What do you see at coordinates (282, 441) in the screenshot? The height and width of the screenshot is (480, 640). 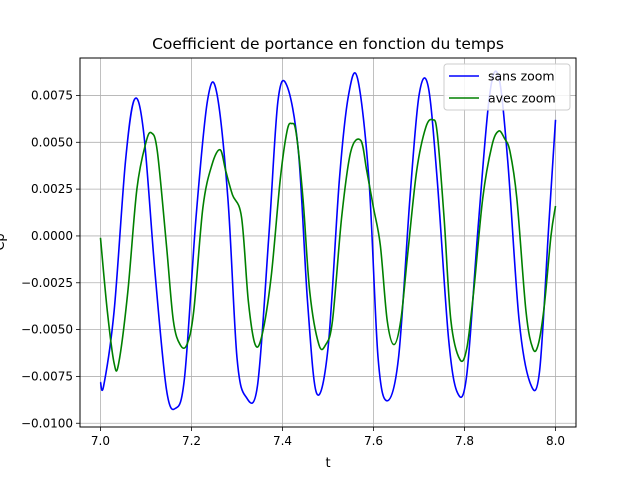 I see `x-tick-label: 7.4` at bounding box center [282, 441].